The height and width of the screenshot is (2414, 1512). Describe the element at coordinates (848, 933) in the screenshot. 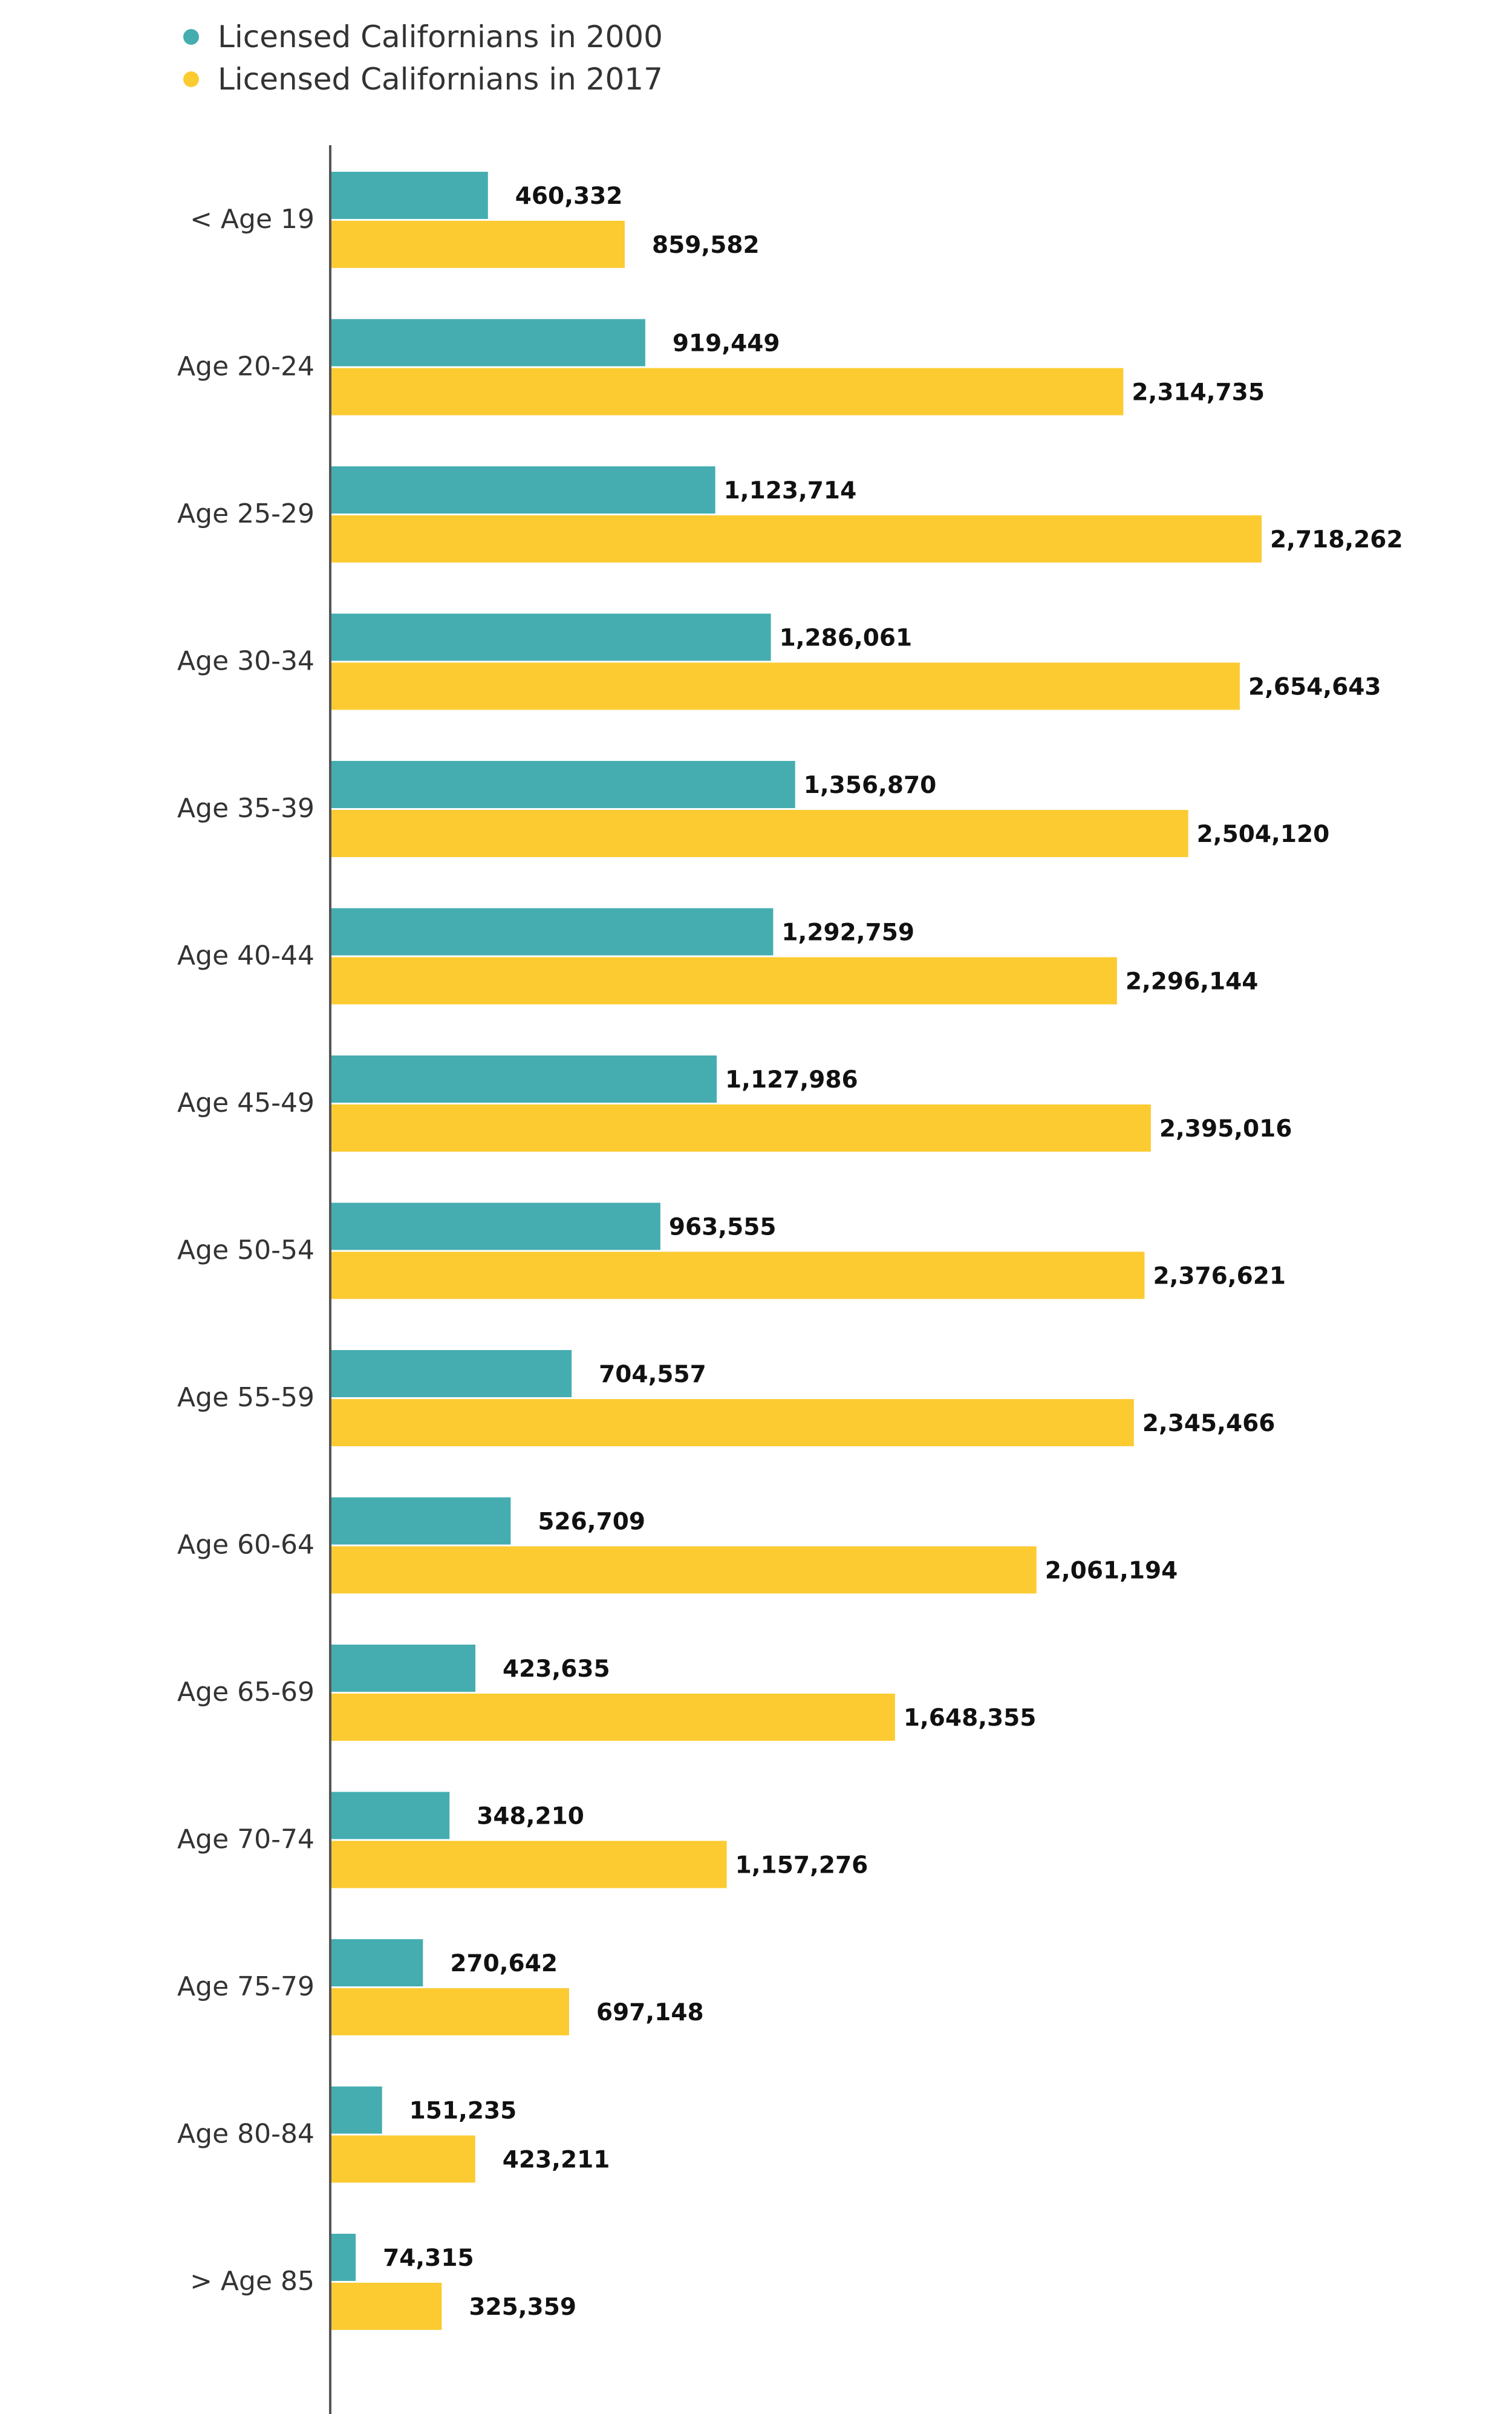

I see `value-label-2000-age-40-44: 1,292,759` at that location.